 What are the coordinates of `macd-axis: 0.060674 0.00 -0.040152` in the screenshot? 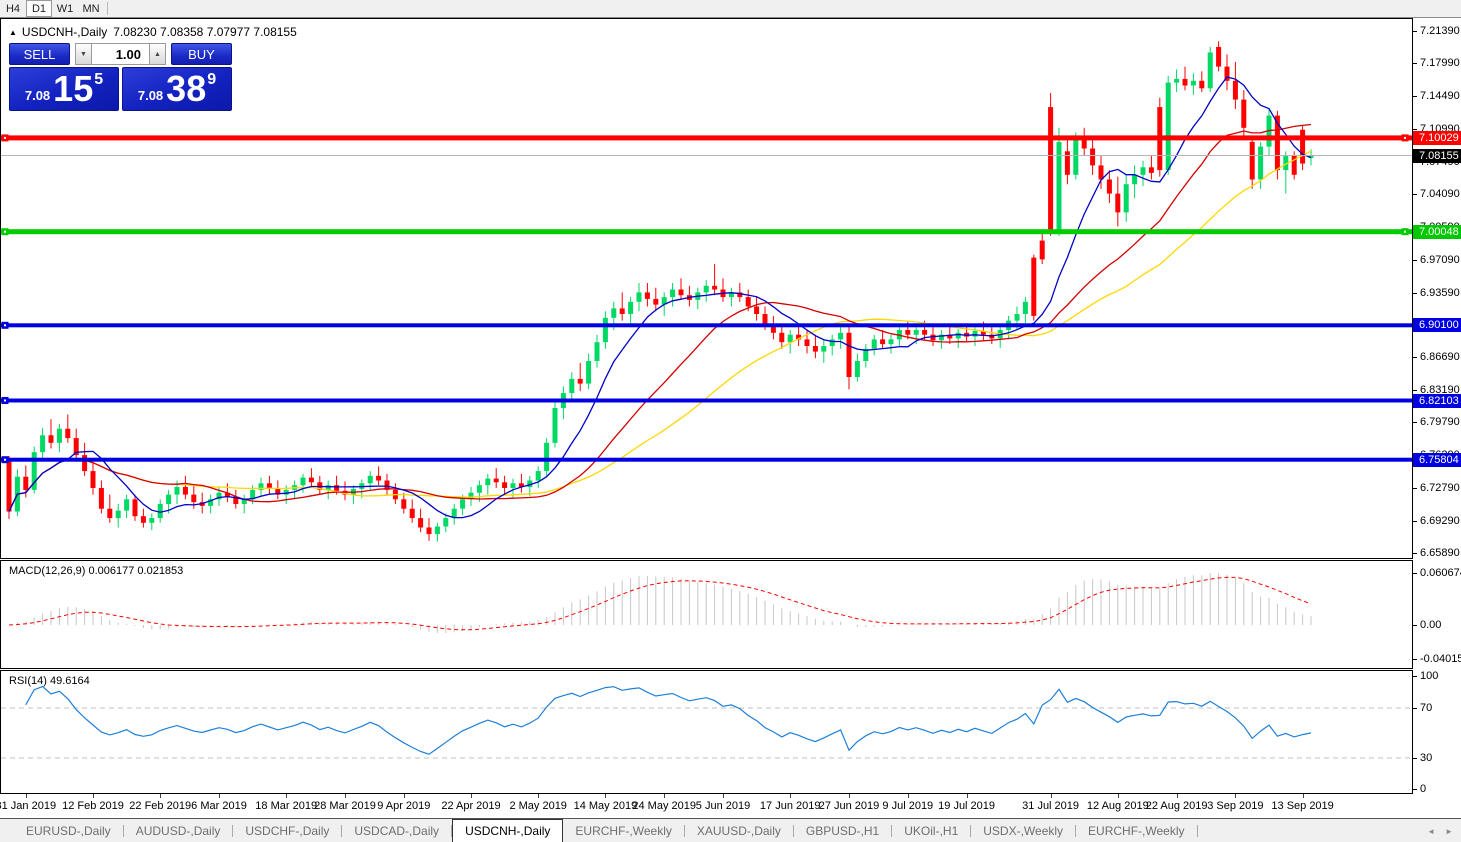 It's located at (1437, 614).